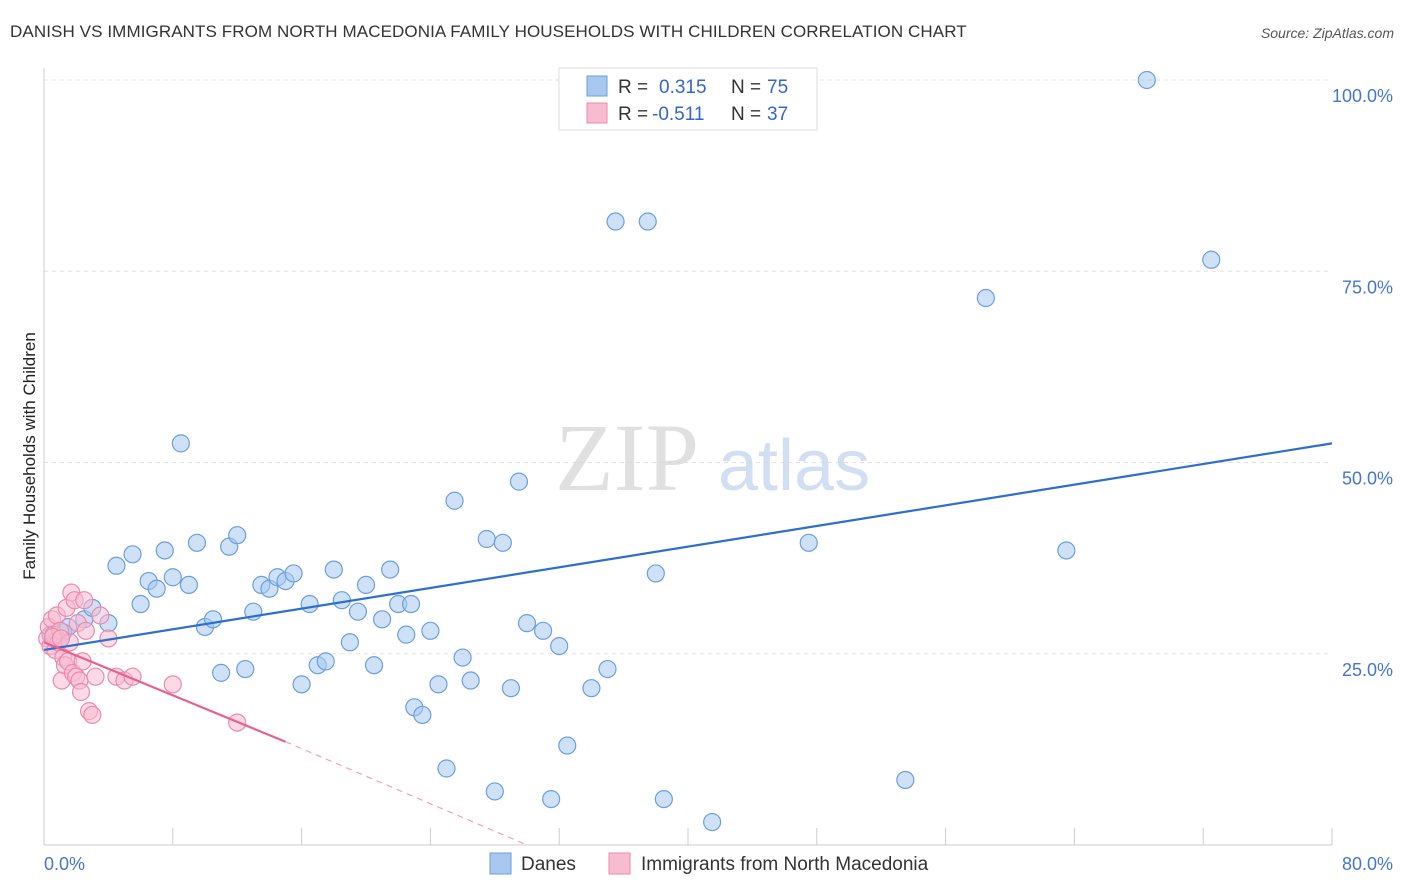 The width and height of the screenshot is (1406, 892). I want to click on legend-bottom-label-danes: Danes, so click(548, 864).